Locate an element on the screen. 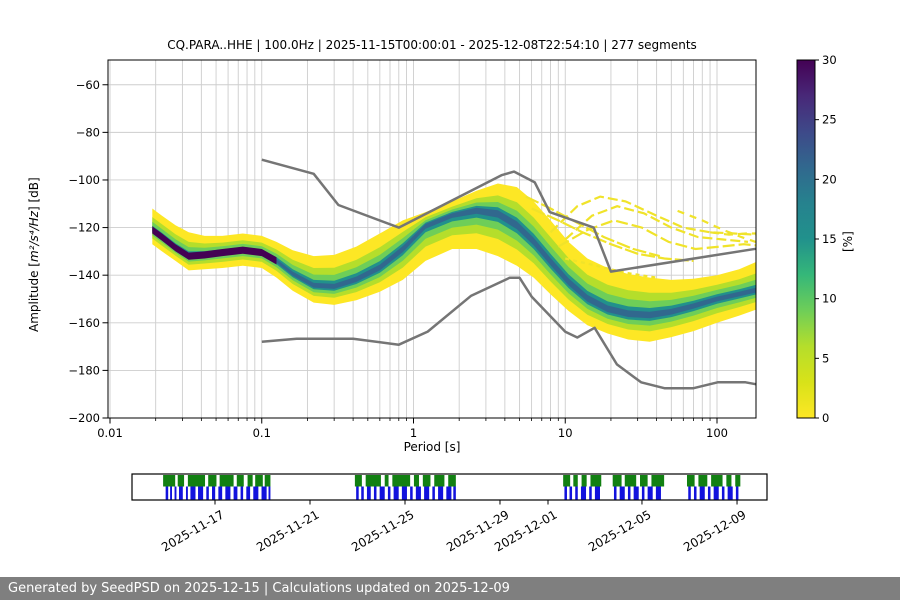 This screenshot has height=600, width=900. colorbar-tick-label: 5 is located at coordinates (825, 358).